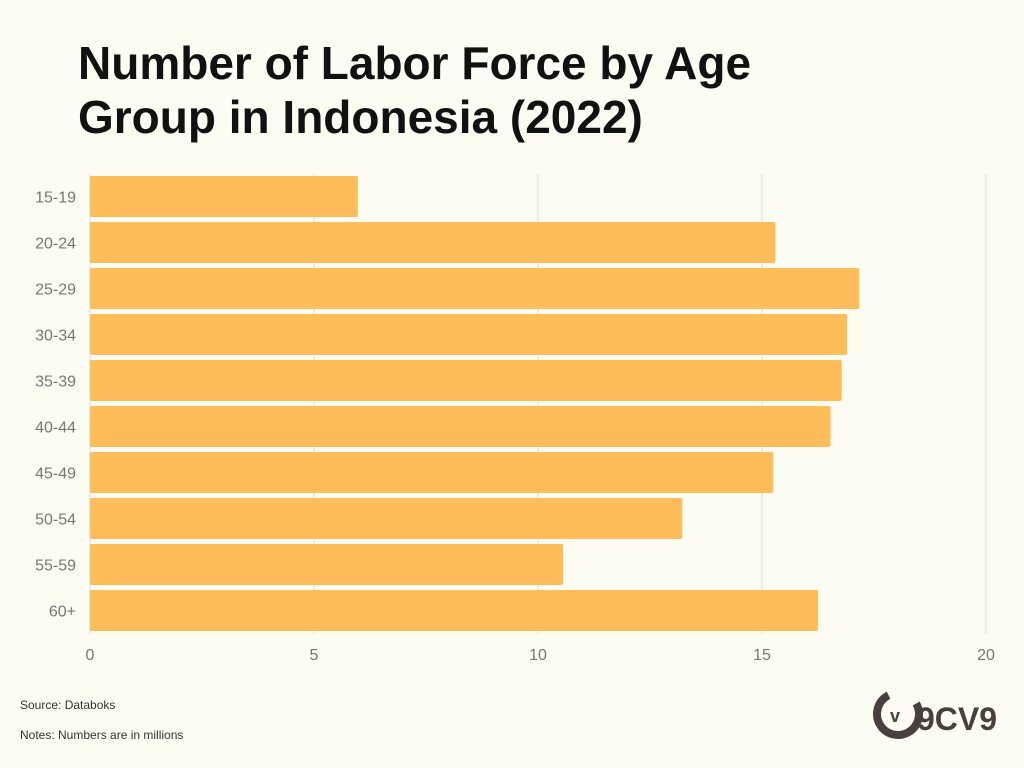 This screenshot has height=768, width=1024. Describe the element at coordinates (895, 716) in the screenshot. I see `svg-text: v` at that location.